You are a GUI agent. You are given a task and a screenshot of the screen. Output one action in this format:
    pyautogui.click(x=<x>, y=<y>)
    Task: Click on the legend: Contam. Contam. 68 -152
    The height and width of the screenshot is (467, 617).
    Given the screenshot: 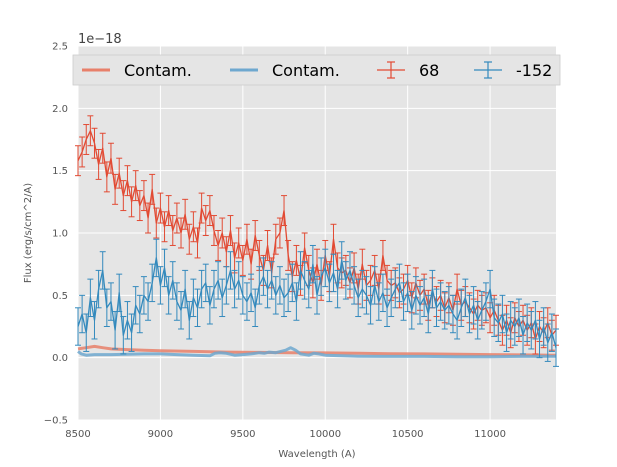 What is the action you would take?
    pyautogui.click(x=316, y=70)
    